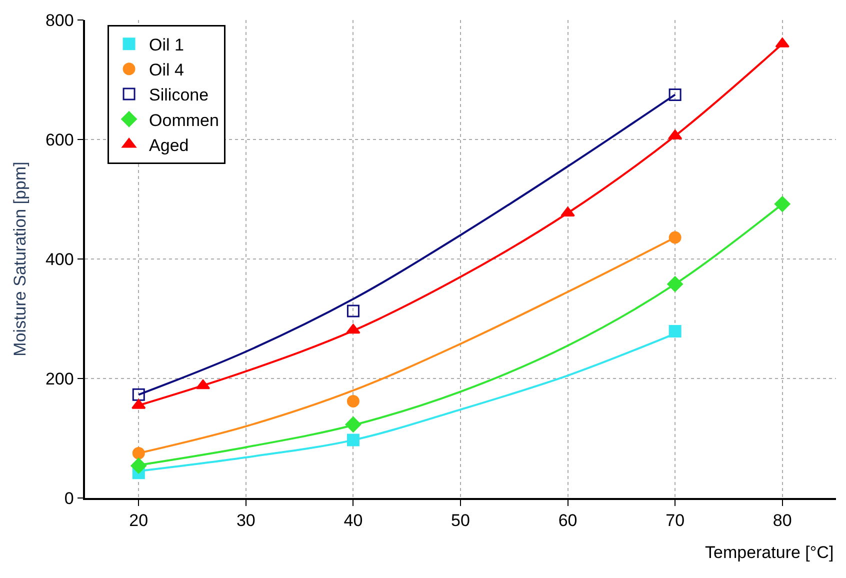 This screenshot has height=578, width=846. Describe the element at coordinates (782, 520) in the screenshot. I see `x-tick-label: 80` at that location.